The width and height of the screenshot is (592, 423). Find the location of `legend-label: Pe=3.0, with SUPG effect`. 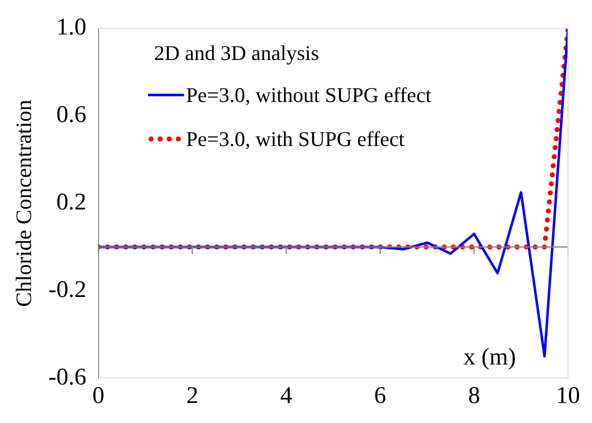

legend-label: Pe=3.0, with SUPG effect is located at coordinates (295, 139).